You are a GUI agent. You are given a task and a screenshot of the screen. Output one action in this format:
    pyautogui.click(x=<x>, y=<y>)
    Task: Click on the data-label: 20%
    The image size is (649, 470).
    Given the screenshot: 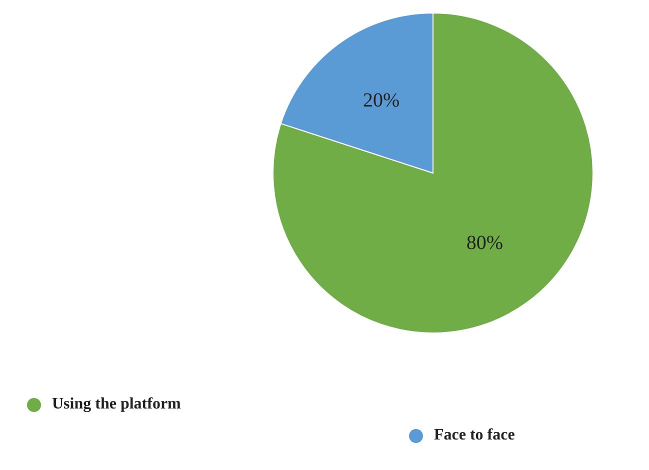 What is the action you would take?
    pyautogui.click(x=381, y=100)
    